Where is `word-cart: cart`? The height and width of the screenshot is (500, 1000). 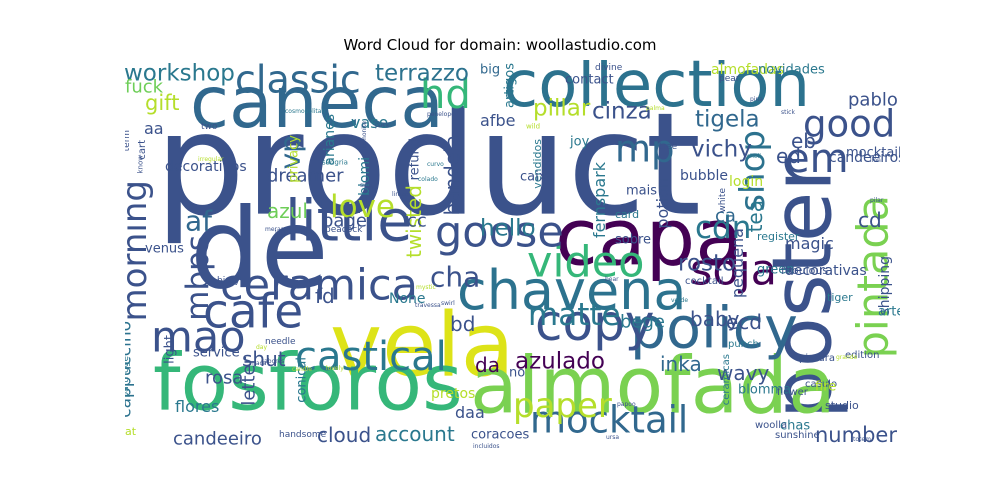
word-cart: cart is located at coordinates (142, 150).